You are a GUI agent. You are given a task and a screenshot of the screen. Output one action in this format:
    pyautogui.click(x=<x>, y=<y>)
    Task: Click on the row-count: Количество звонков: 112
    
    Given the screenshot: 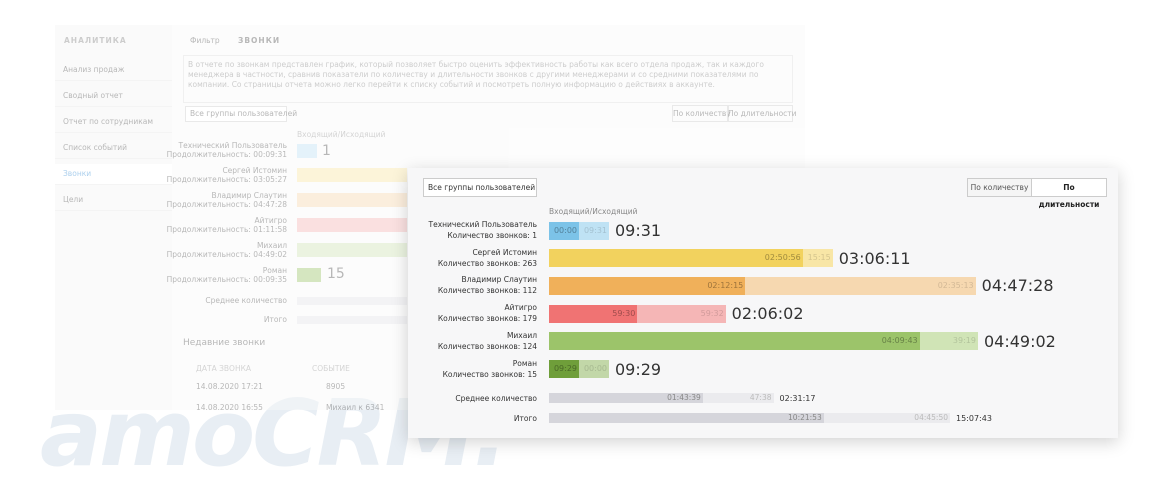 What is the action you would take?
    pyautogui.click(x=487, y=291)
    